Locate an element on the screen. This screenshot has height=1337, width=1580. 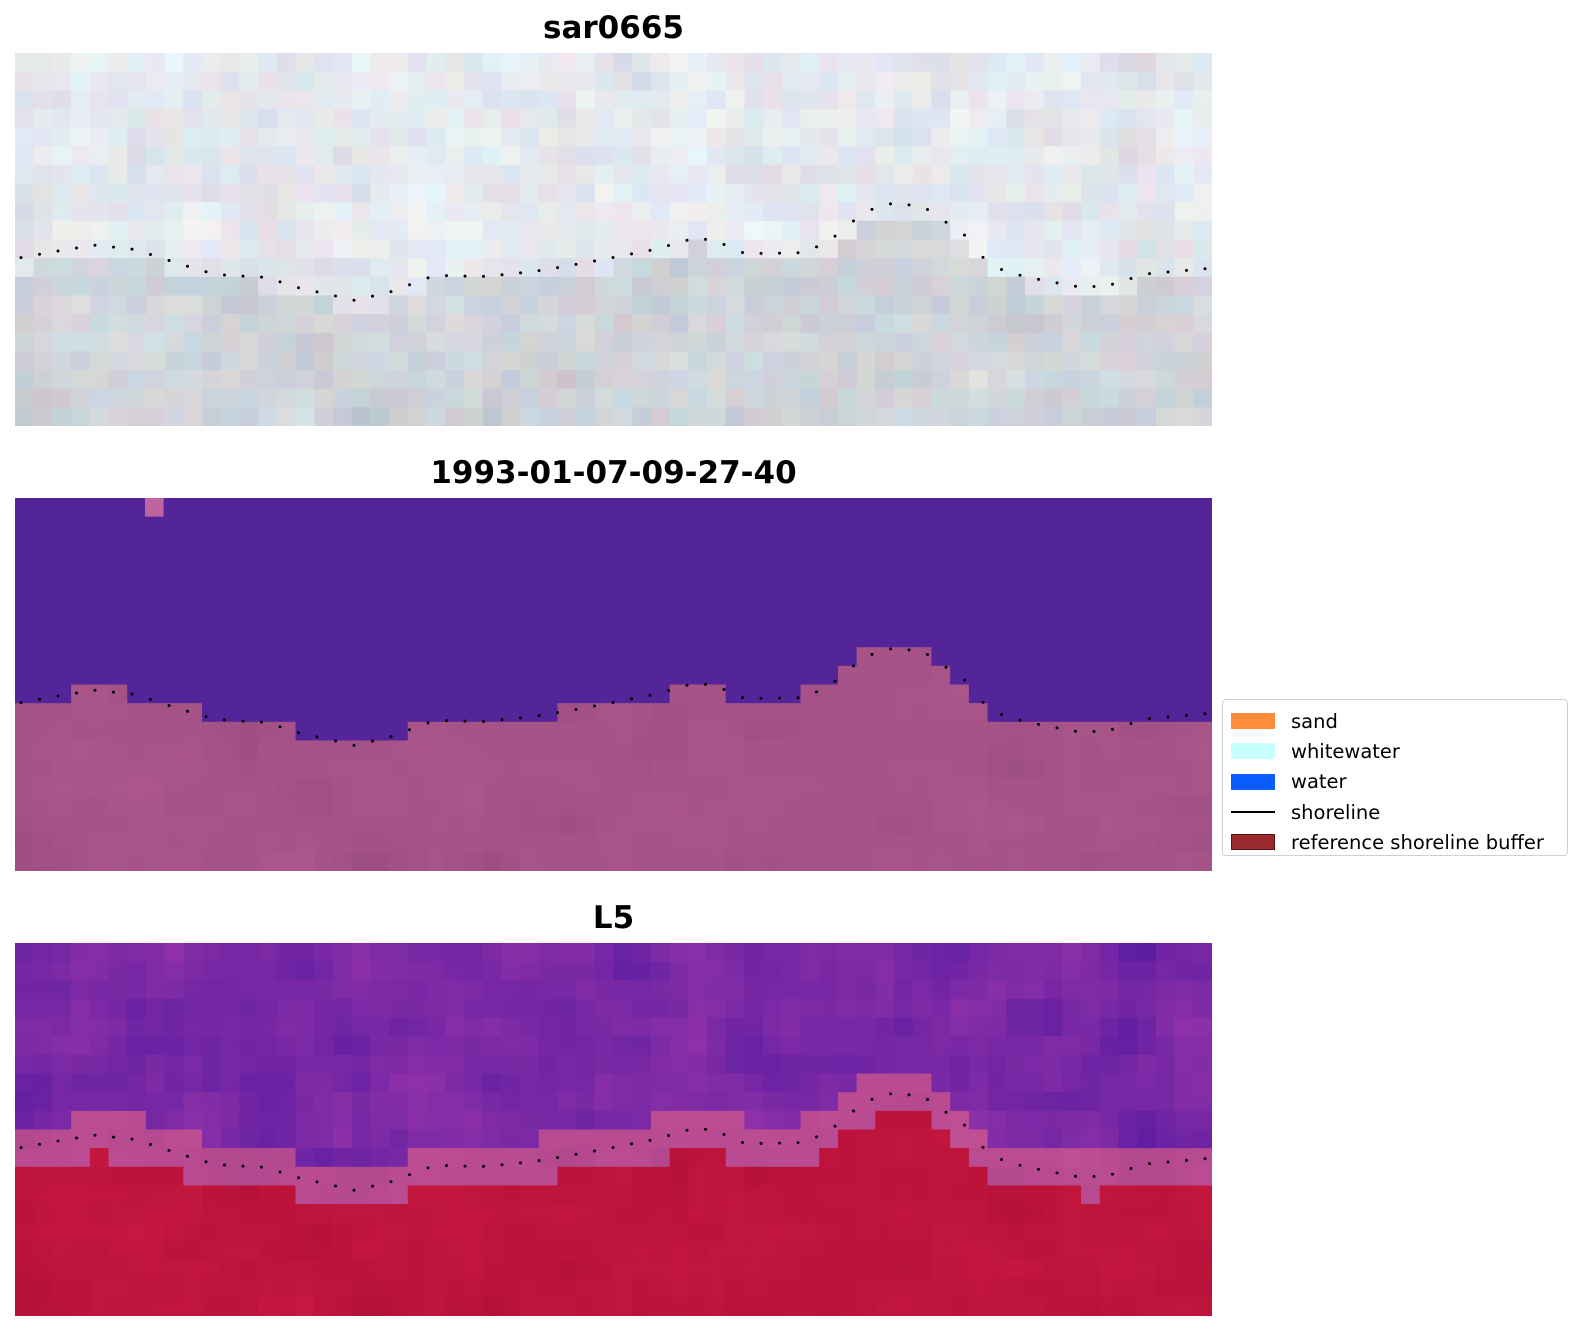
legend-item-whitewater: whitewater is located at coordinates (1399, 751).